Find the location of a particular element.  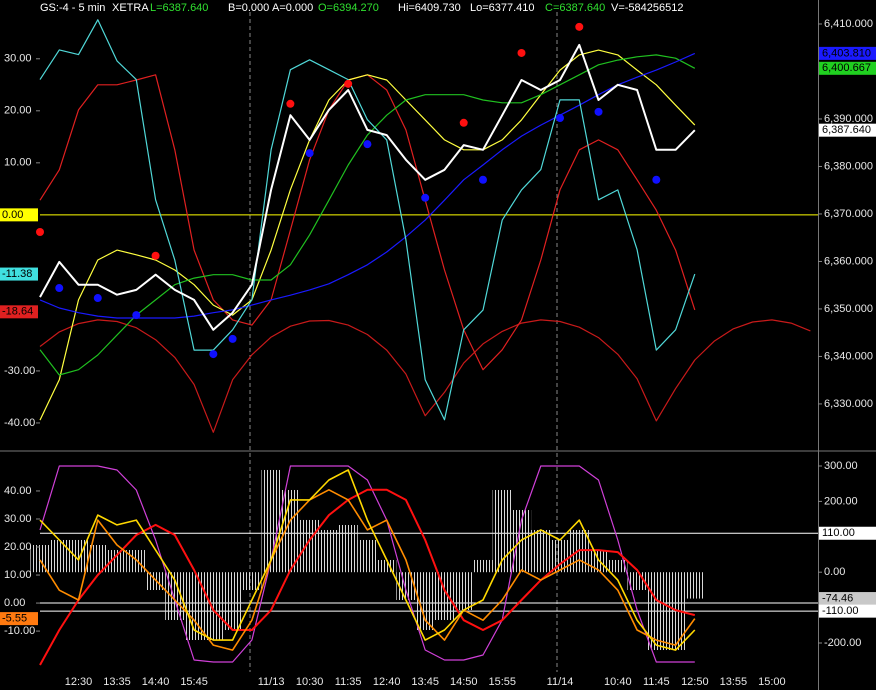

y-tick-label: 0.00 is located at coordinates (14, 603).